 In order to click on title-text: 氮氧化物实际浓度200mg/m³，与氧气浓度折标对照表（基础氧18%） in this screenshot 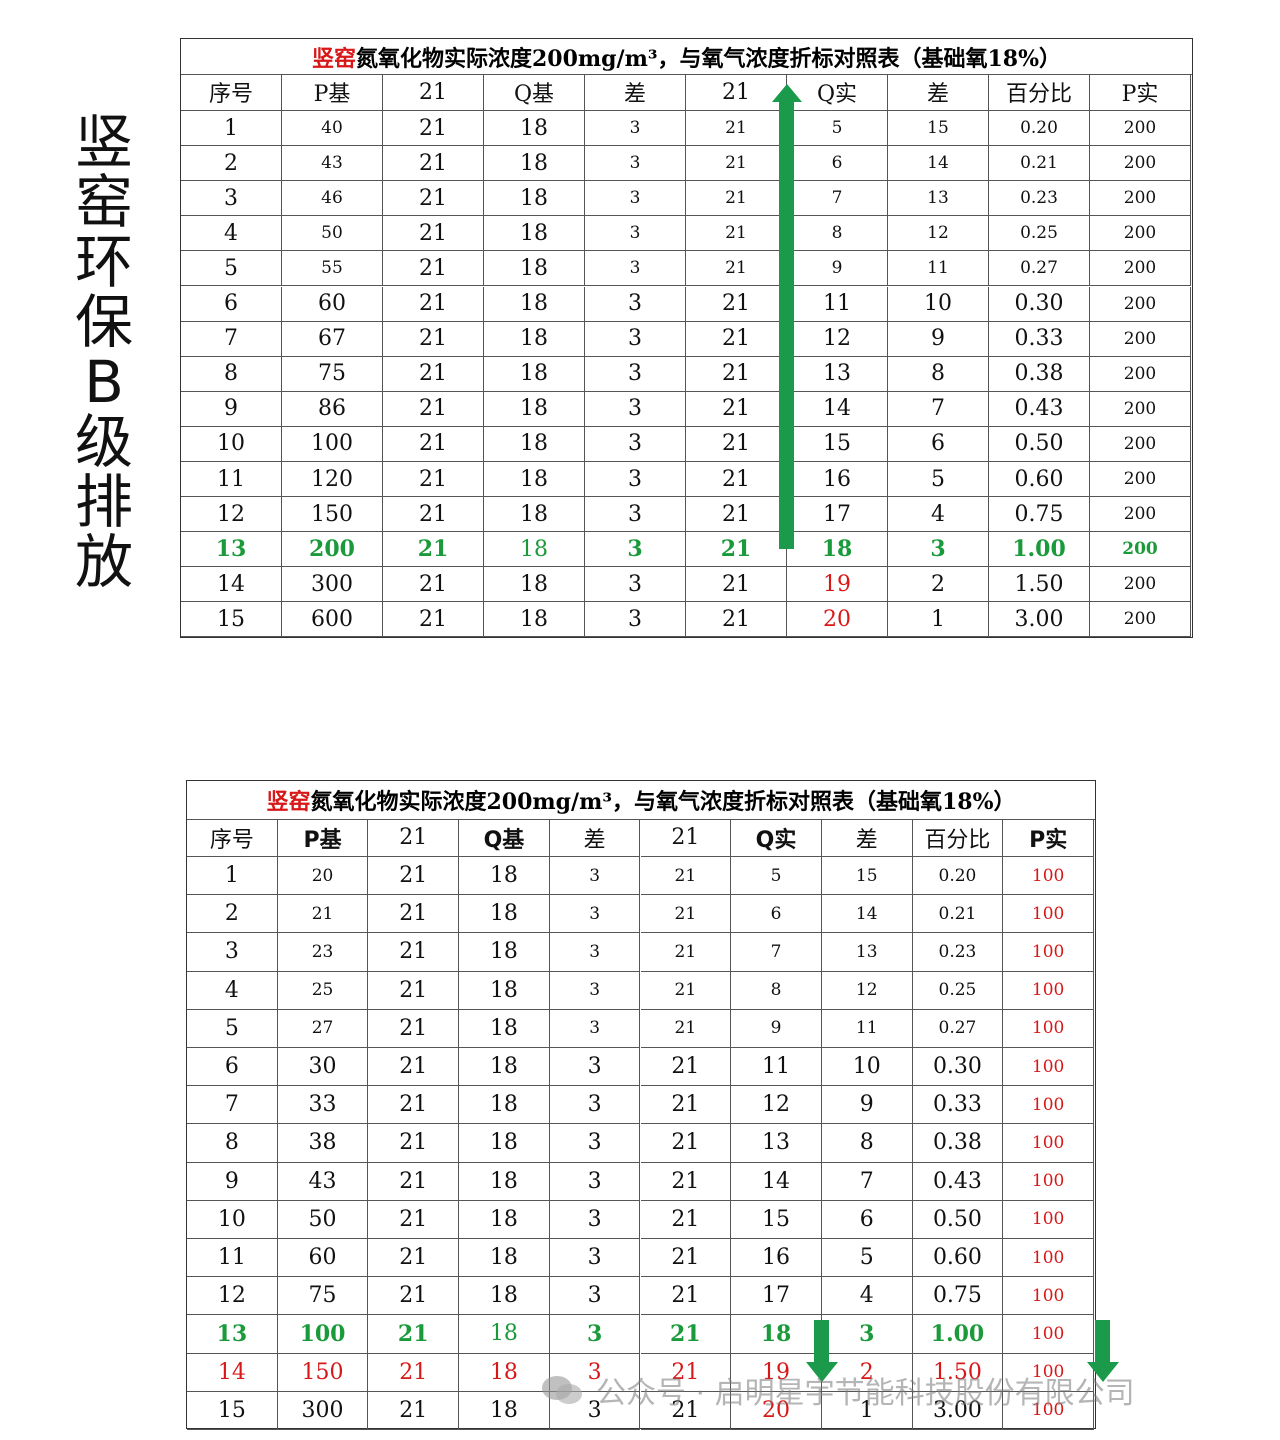, I will do `click(708, 58)`.